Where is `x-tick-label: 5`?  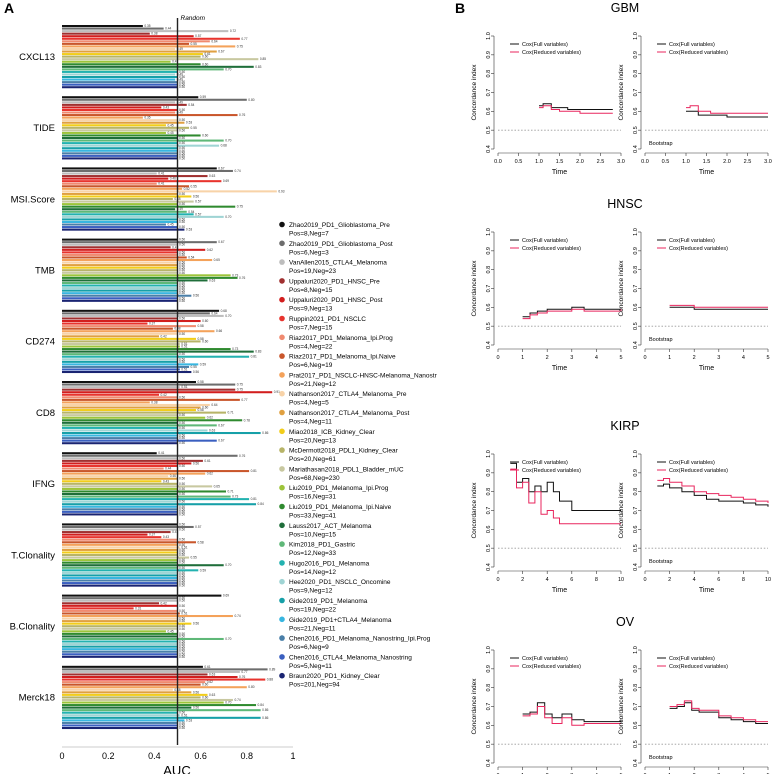
x-tick-label: 5 is located at coordinates (620, 358).